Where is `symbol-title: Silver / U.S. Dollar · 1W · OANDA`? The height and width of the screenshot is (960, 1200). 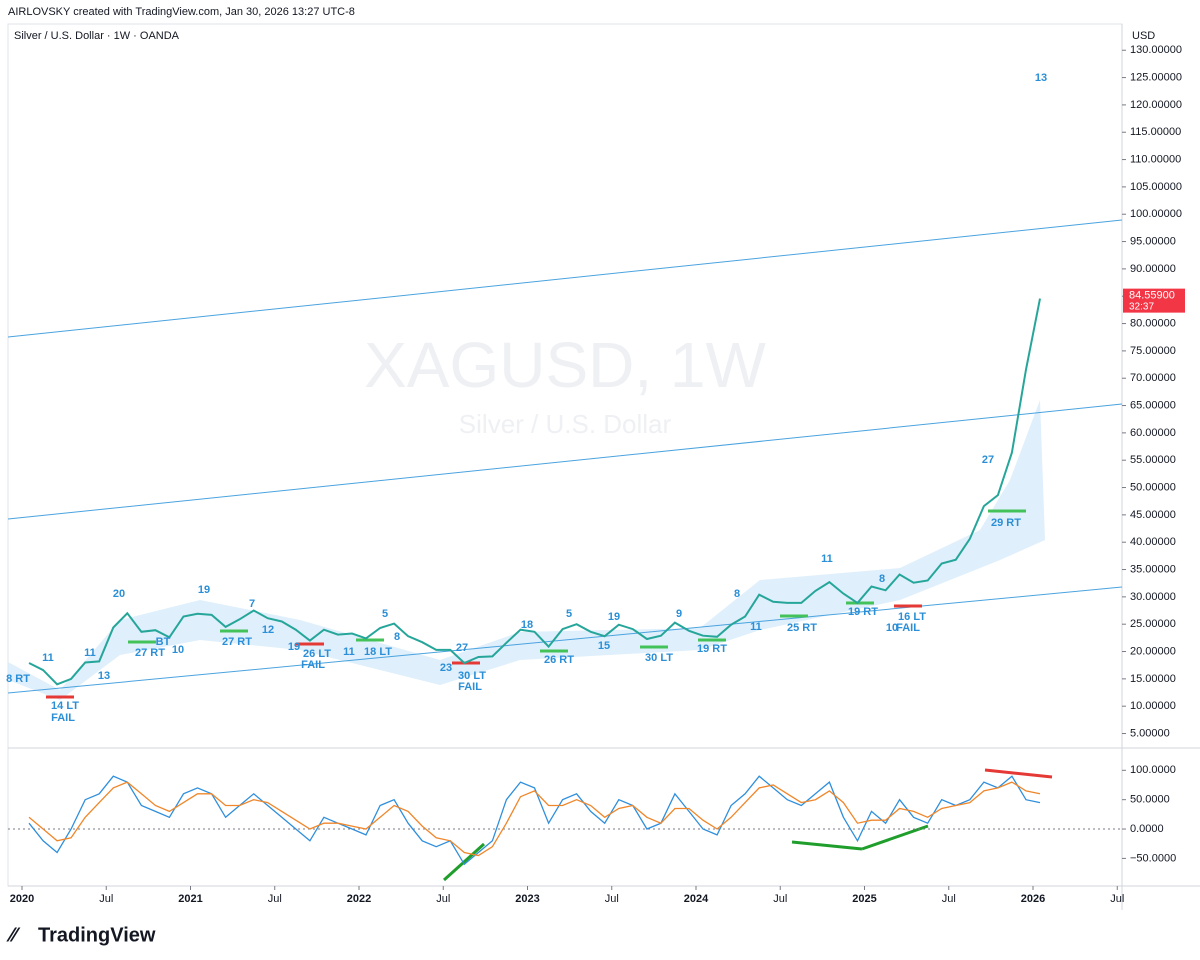 symbol-title: Silver / U.S. Dollar · 1W · OANDA is located at coordinates (97, 36).